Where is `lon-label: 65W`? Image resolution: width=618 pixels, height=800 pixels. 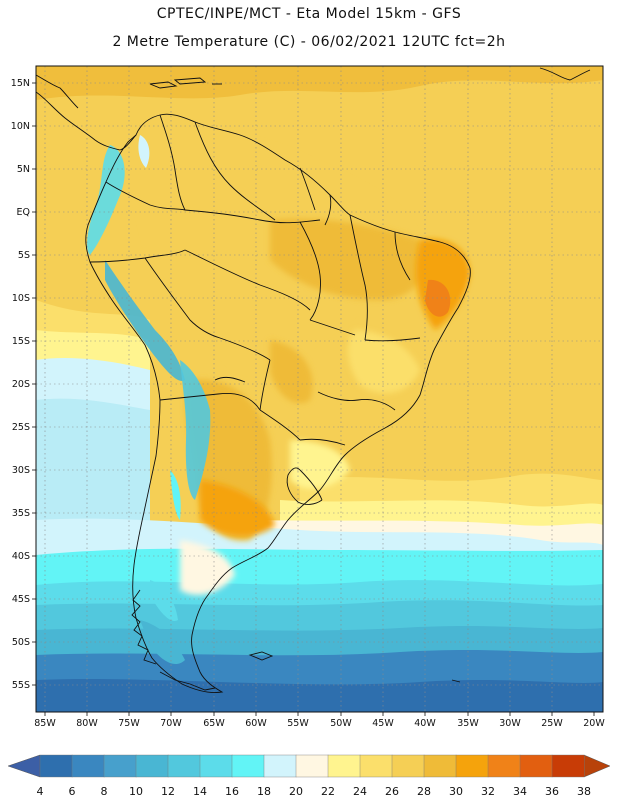
lon-label: 65W is located at coordinates (214, 723).